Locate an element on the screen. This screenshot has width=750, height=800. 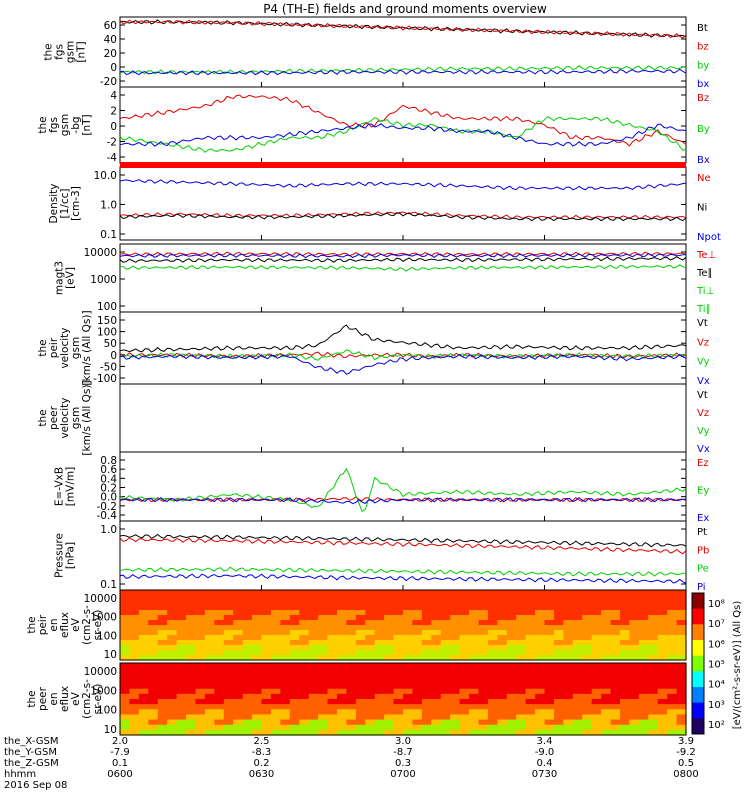
y-tick-label: 100 is located at coordinates (107, 333).